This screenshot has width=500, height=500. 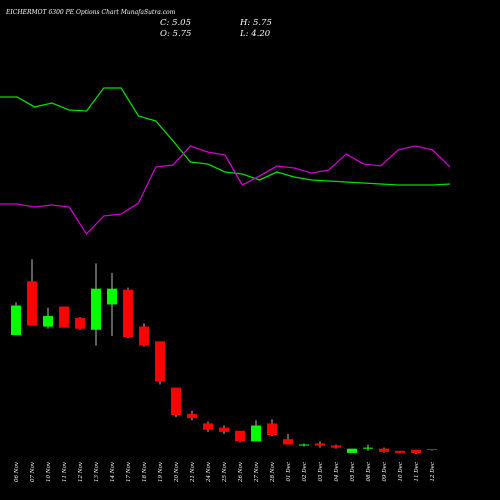 What do you see at coordinates (273, 472) in the screenshot?
I see `x-tick-label: 28 Nov` at bounding box center [273, 472].